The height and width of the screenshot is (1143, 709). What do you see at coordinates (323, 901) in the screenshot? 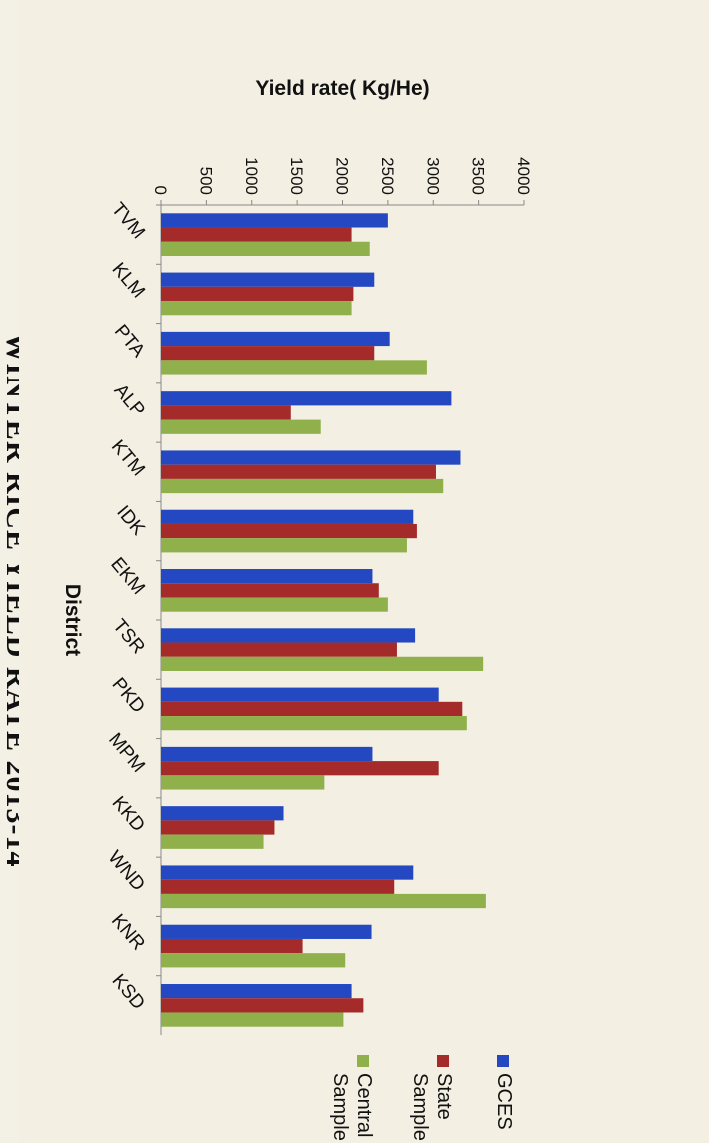
I see `bar-central-sample-wnd` at bounding box center [323, 901].